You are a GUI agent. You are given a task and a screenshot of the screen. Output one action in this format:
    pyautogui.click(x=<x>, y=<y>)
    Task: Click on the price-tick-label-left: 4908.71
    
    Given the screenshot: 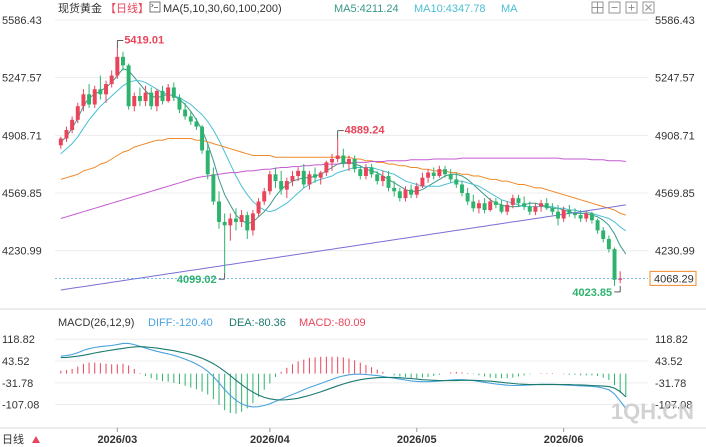 What is the action you would take?
    pyautogui.click(x=22, y=136)
    